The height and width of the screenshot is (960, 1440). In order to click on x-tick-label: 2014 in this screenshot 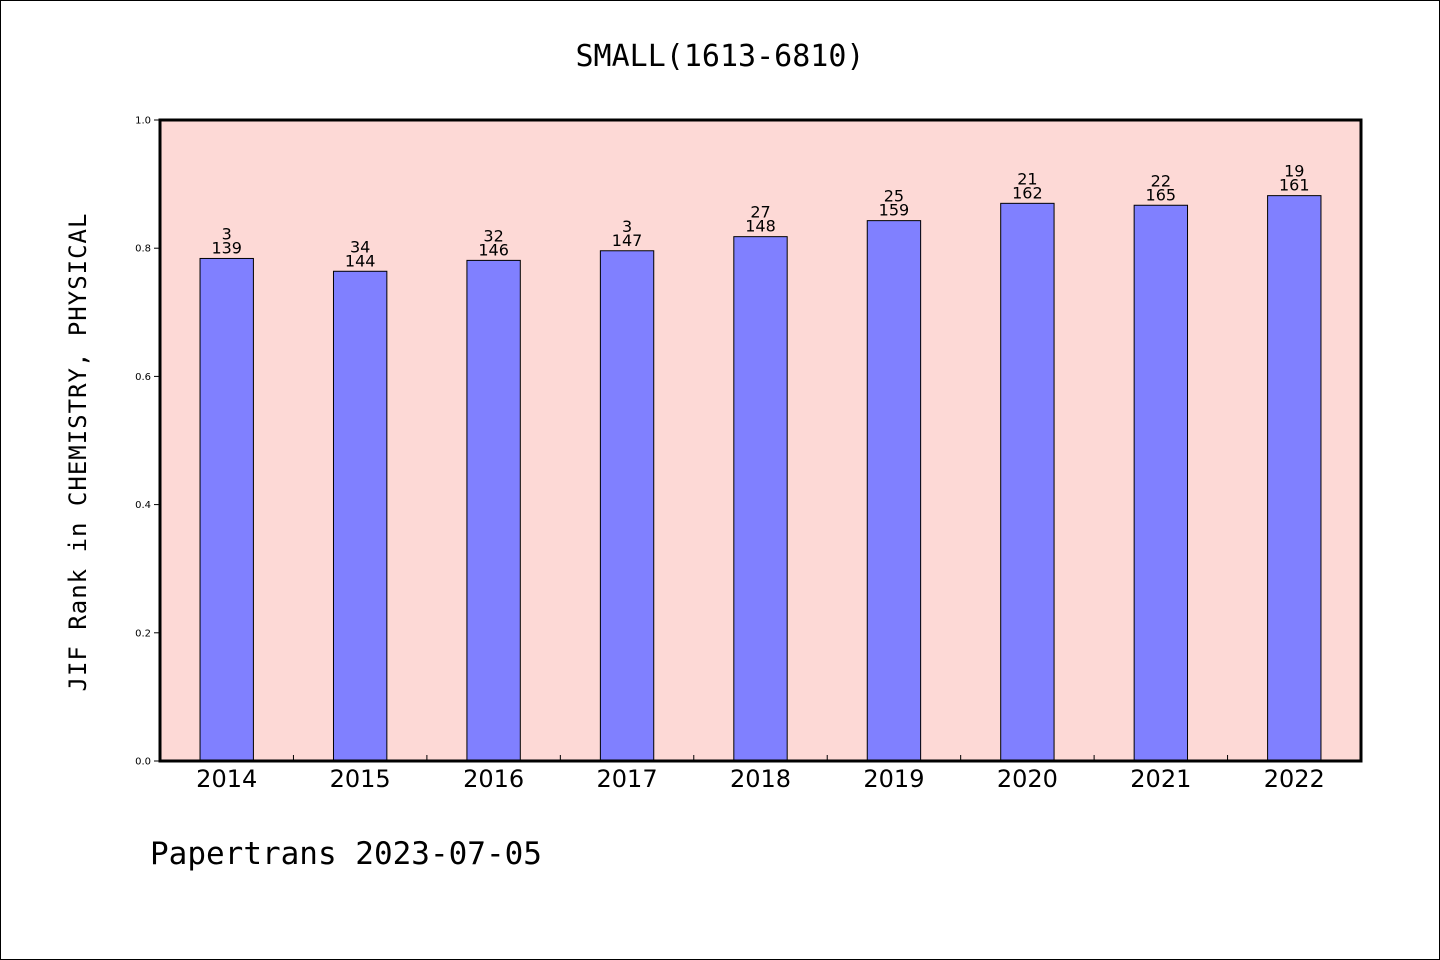, I will do `click(226, 779)`.